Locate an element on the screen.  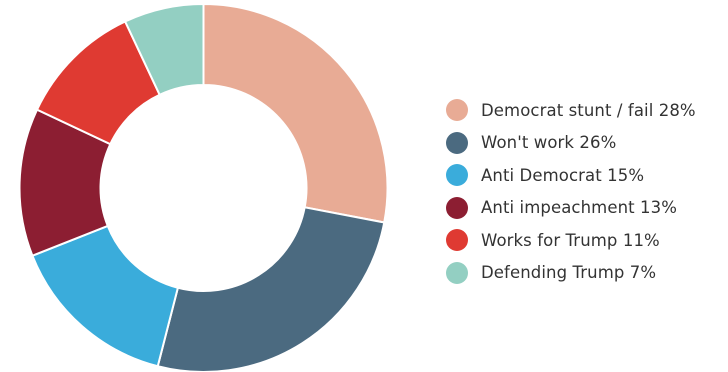
slice-wont-work is located at coordinates (271, 289).